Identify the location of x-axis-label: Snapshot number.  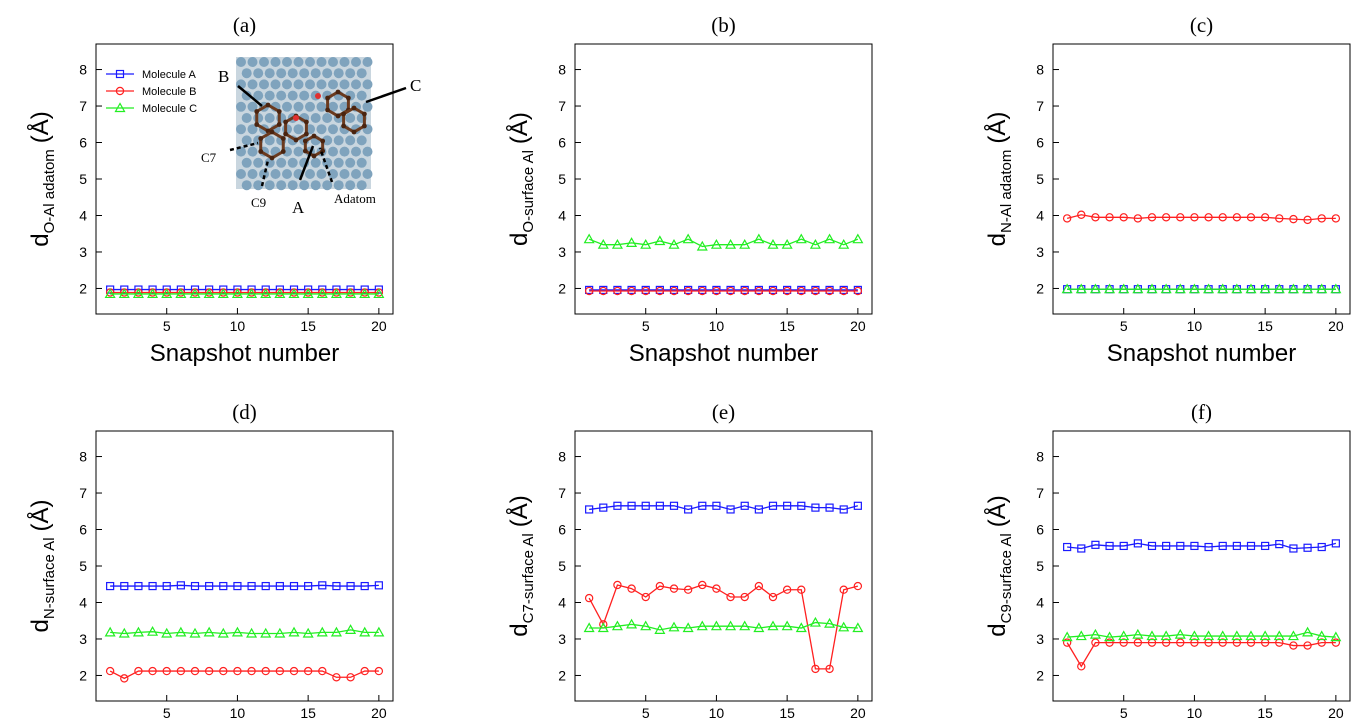
(723, 353).